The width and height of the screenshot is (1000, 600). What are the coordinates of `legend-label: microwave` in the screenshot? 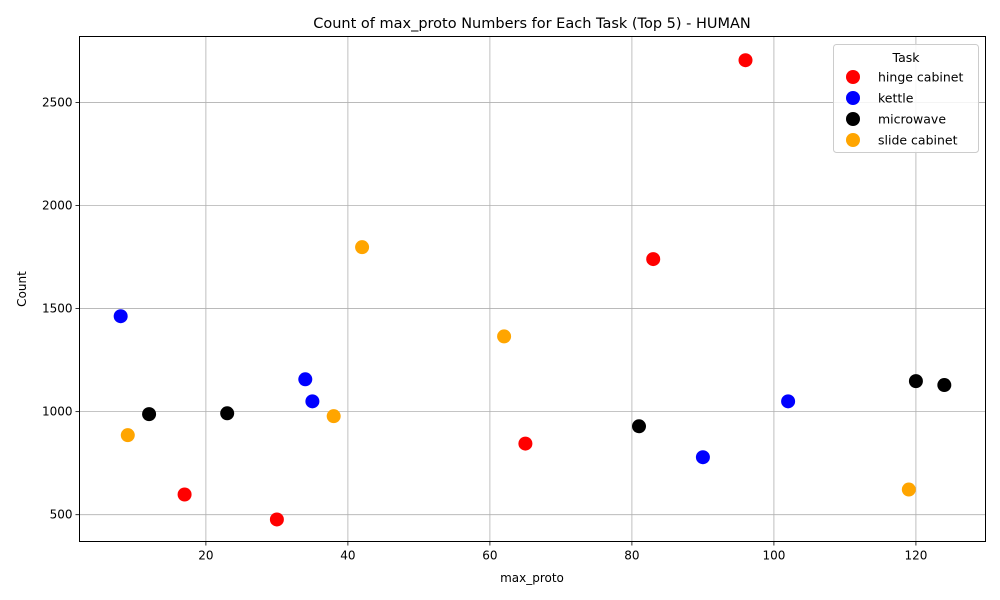 It's located at (912, 119).